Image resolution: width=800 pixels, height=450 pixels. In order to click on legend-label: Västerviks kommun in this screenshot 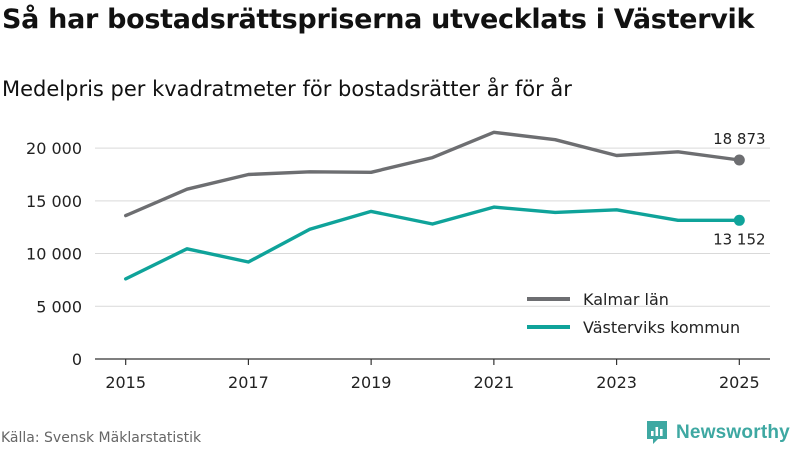, I will do `click(661, 327)`.